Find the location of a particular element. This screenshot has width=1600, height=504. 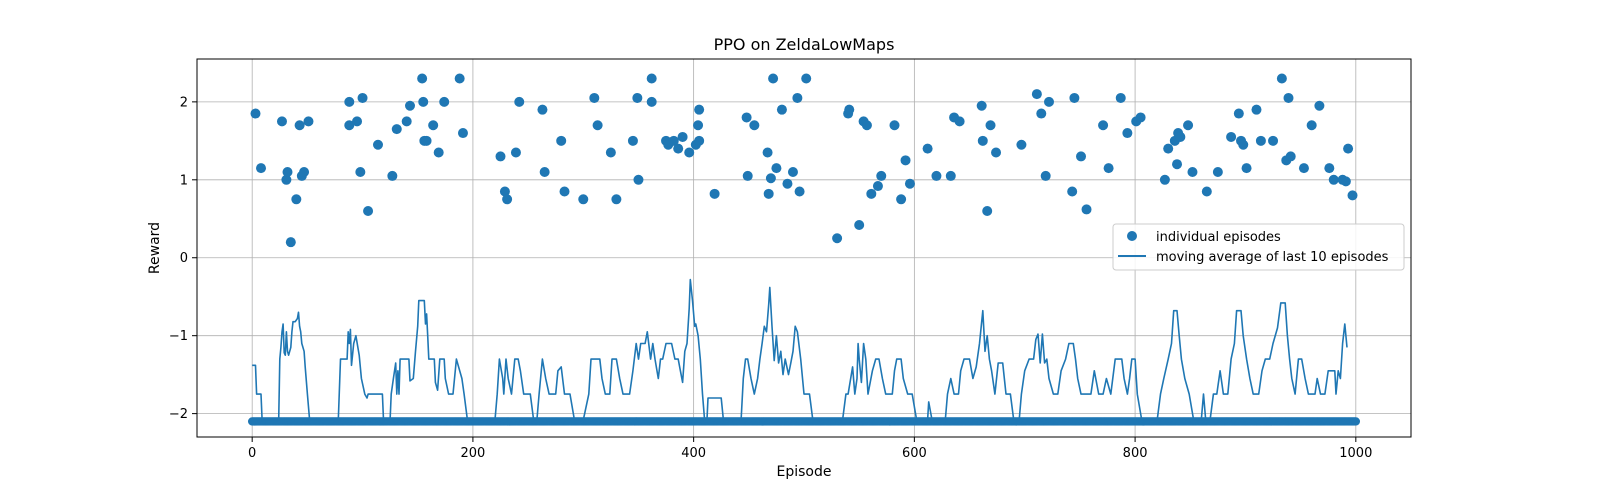

y-tick-label: 1 is located at coordinates (184, 180).